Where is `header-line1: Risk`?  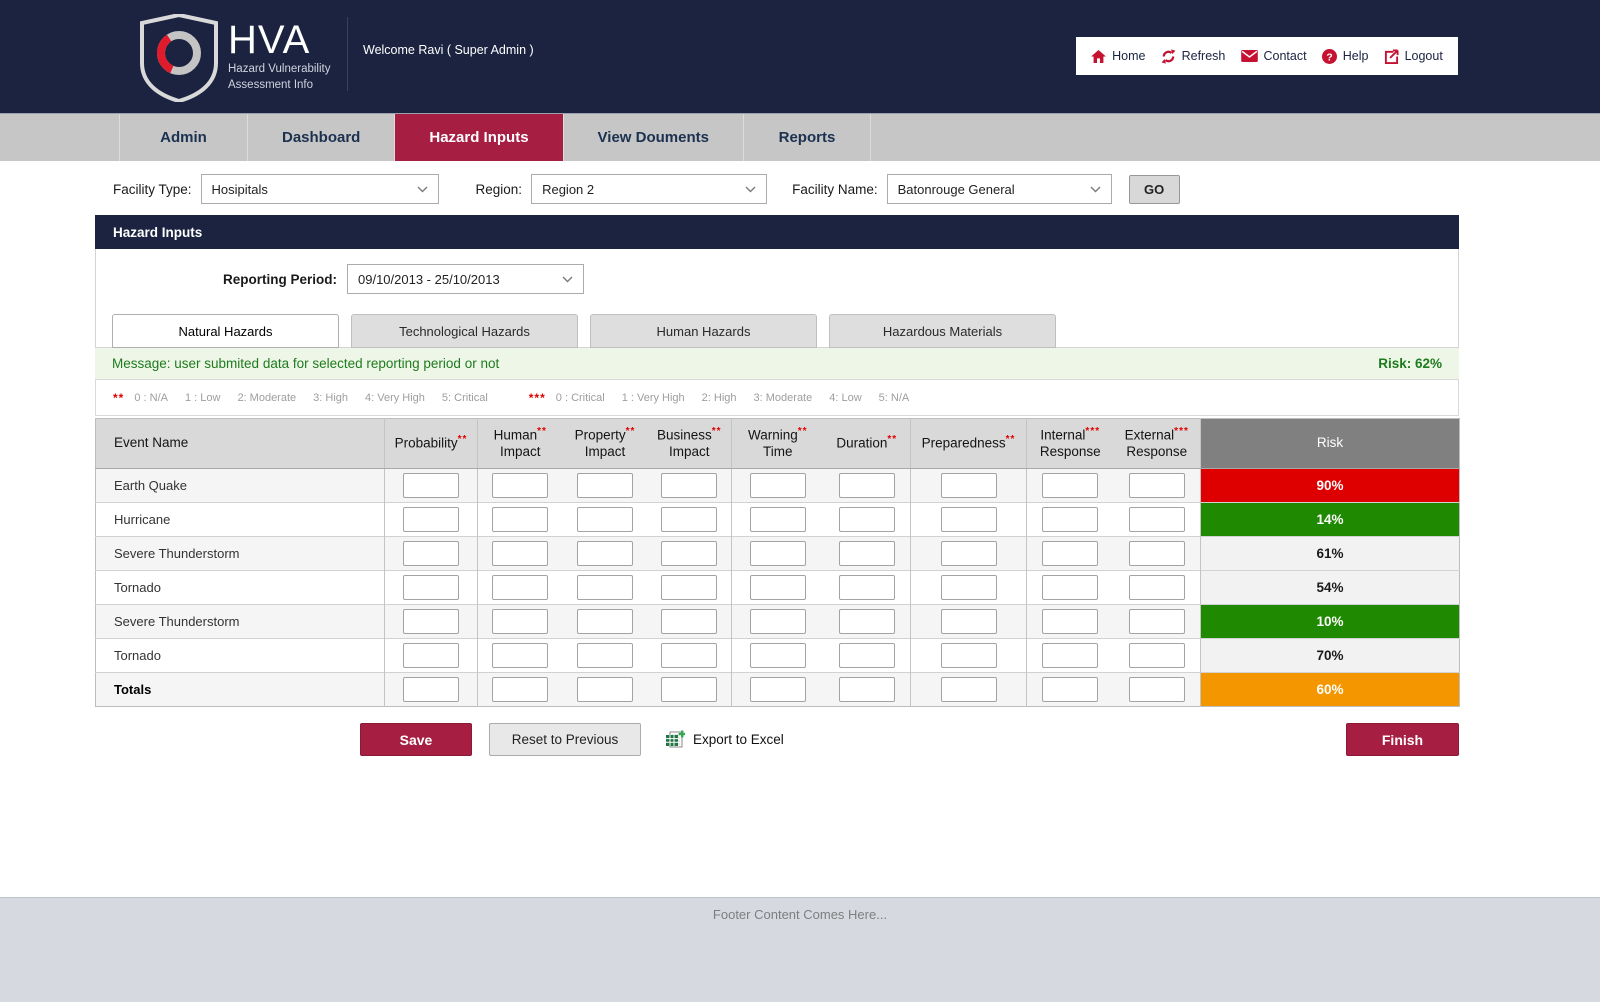
header-line1: Risk is located at coordinates (1330, 443).